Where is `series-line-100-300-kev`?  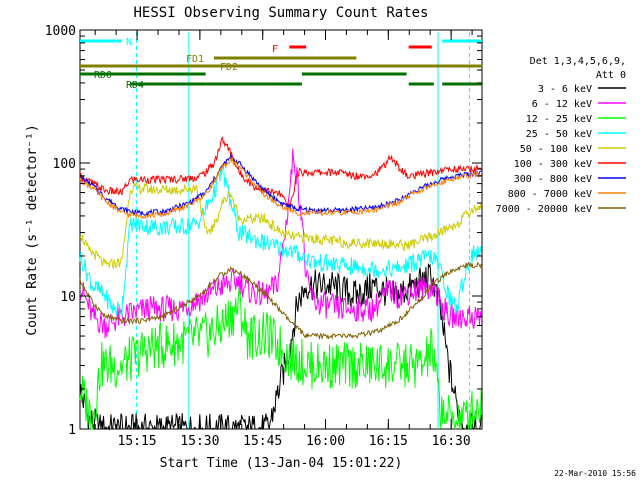 series-line-100-300-kev is located at coordinates (280, 172).